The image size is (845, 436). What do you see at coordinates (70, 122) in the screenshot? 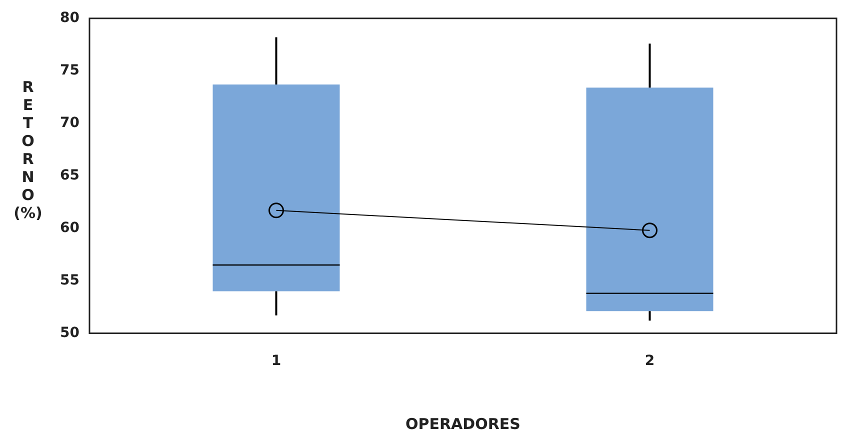
I see `y-tick-label: 70` at bounding box center [70, 122].